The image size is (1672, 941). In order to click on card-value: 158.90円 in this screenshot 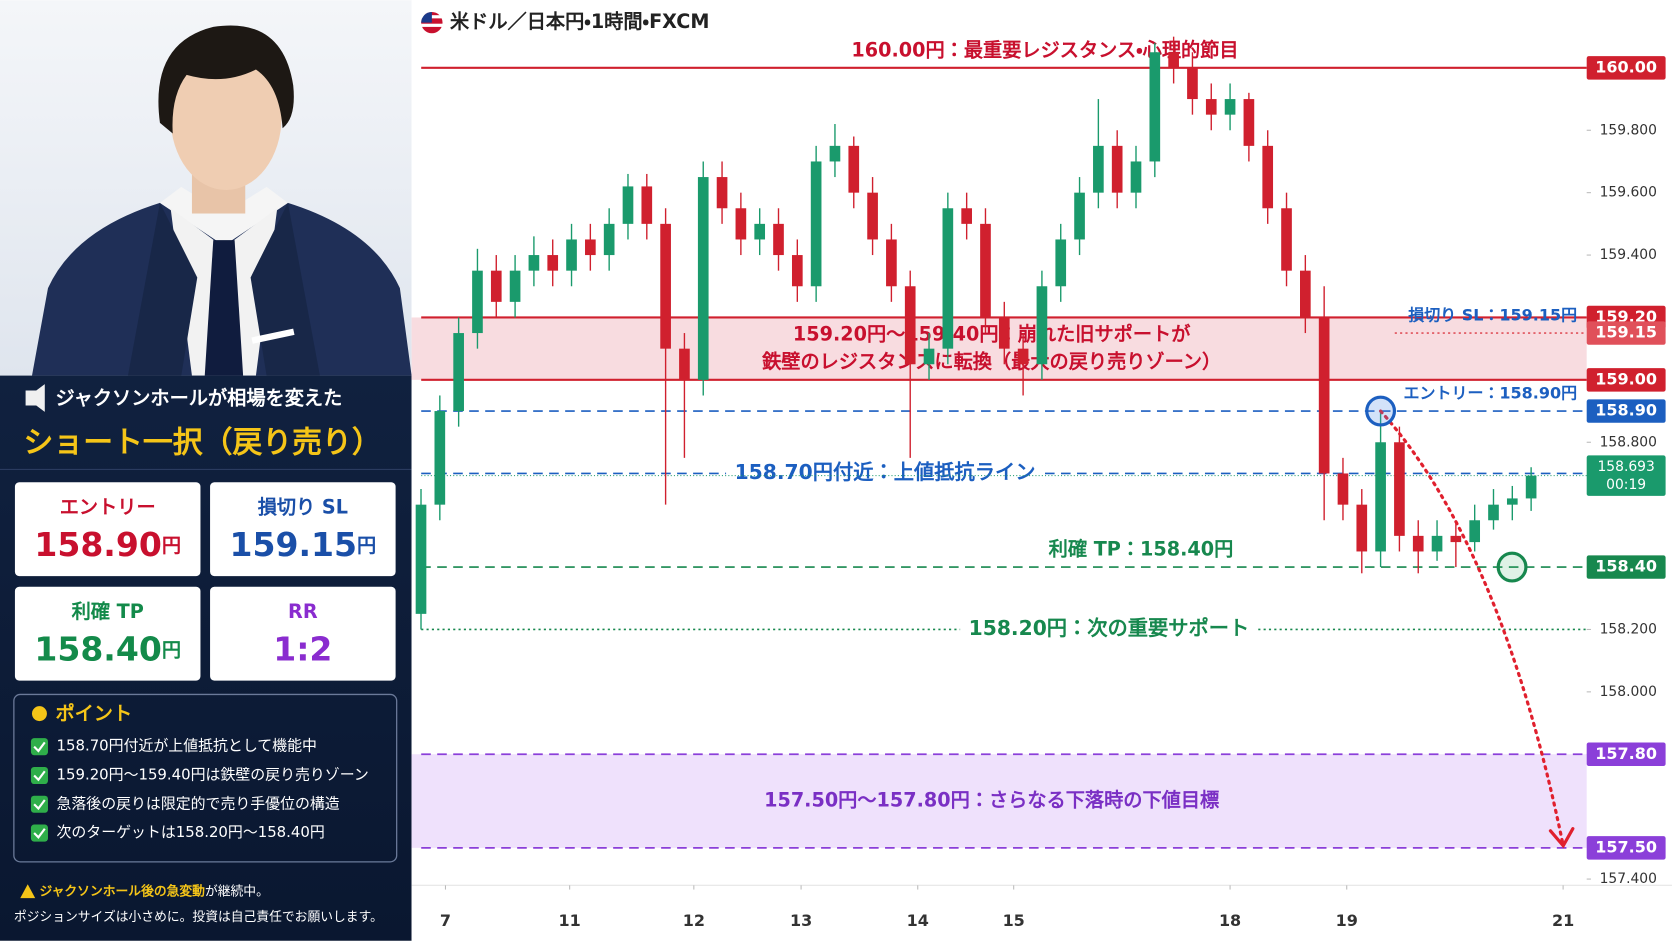, I will do `click(107, 544)`.